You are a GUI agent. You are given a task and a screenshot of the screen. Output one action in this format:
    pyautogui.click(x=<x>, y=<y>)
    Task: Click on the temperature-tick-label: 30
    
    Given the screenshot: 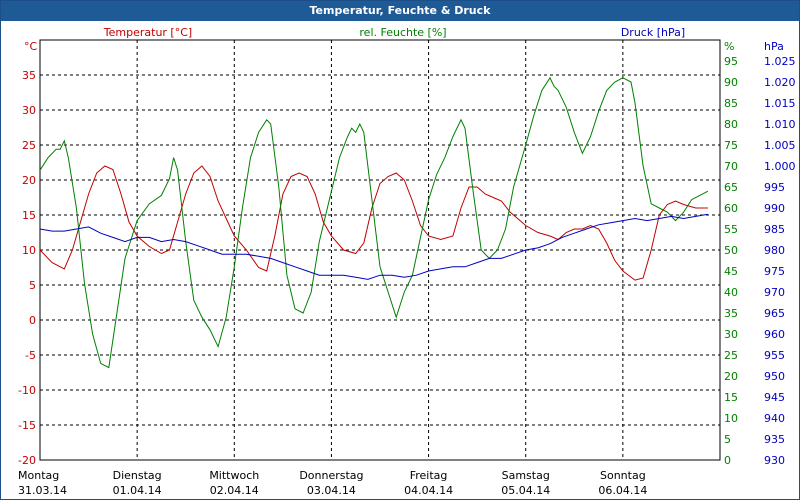 What is the action you would take?
    pyautogui.click(x=29, y=110)
    